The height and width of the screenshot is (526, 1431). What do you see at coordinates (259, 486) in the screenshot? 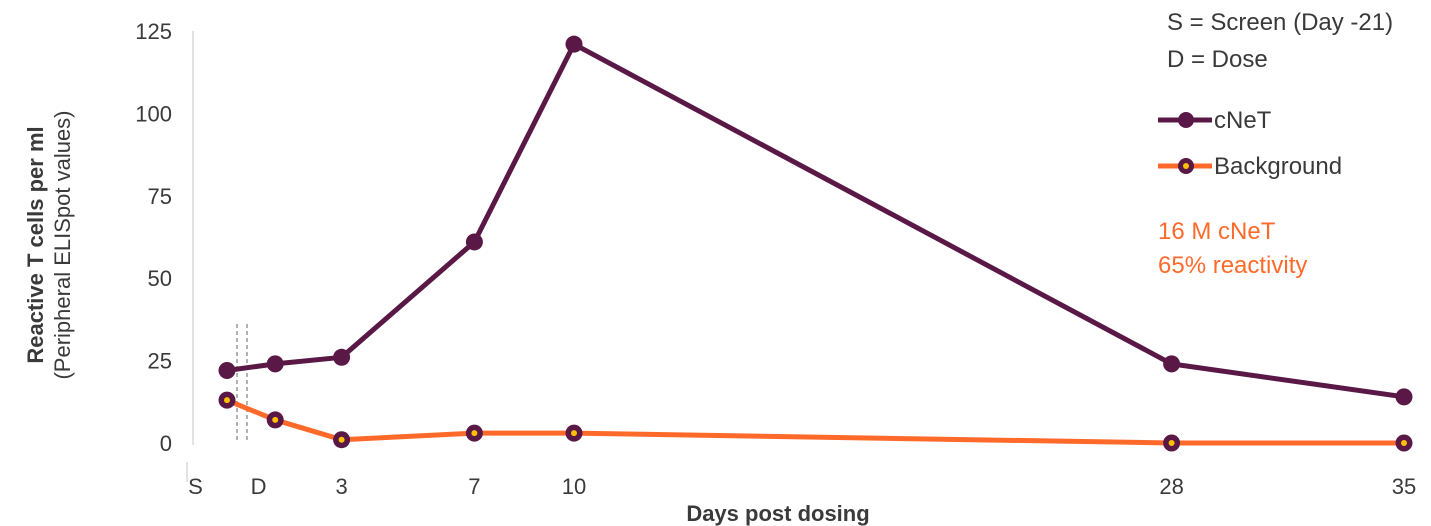
I see `x-tick-label-D: D` at bounding box center [259, 486].